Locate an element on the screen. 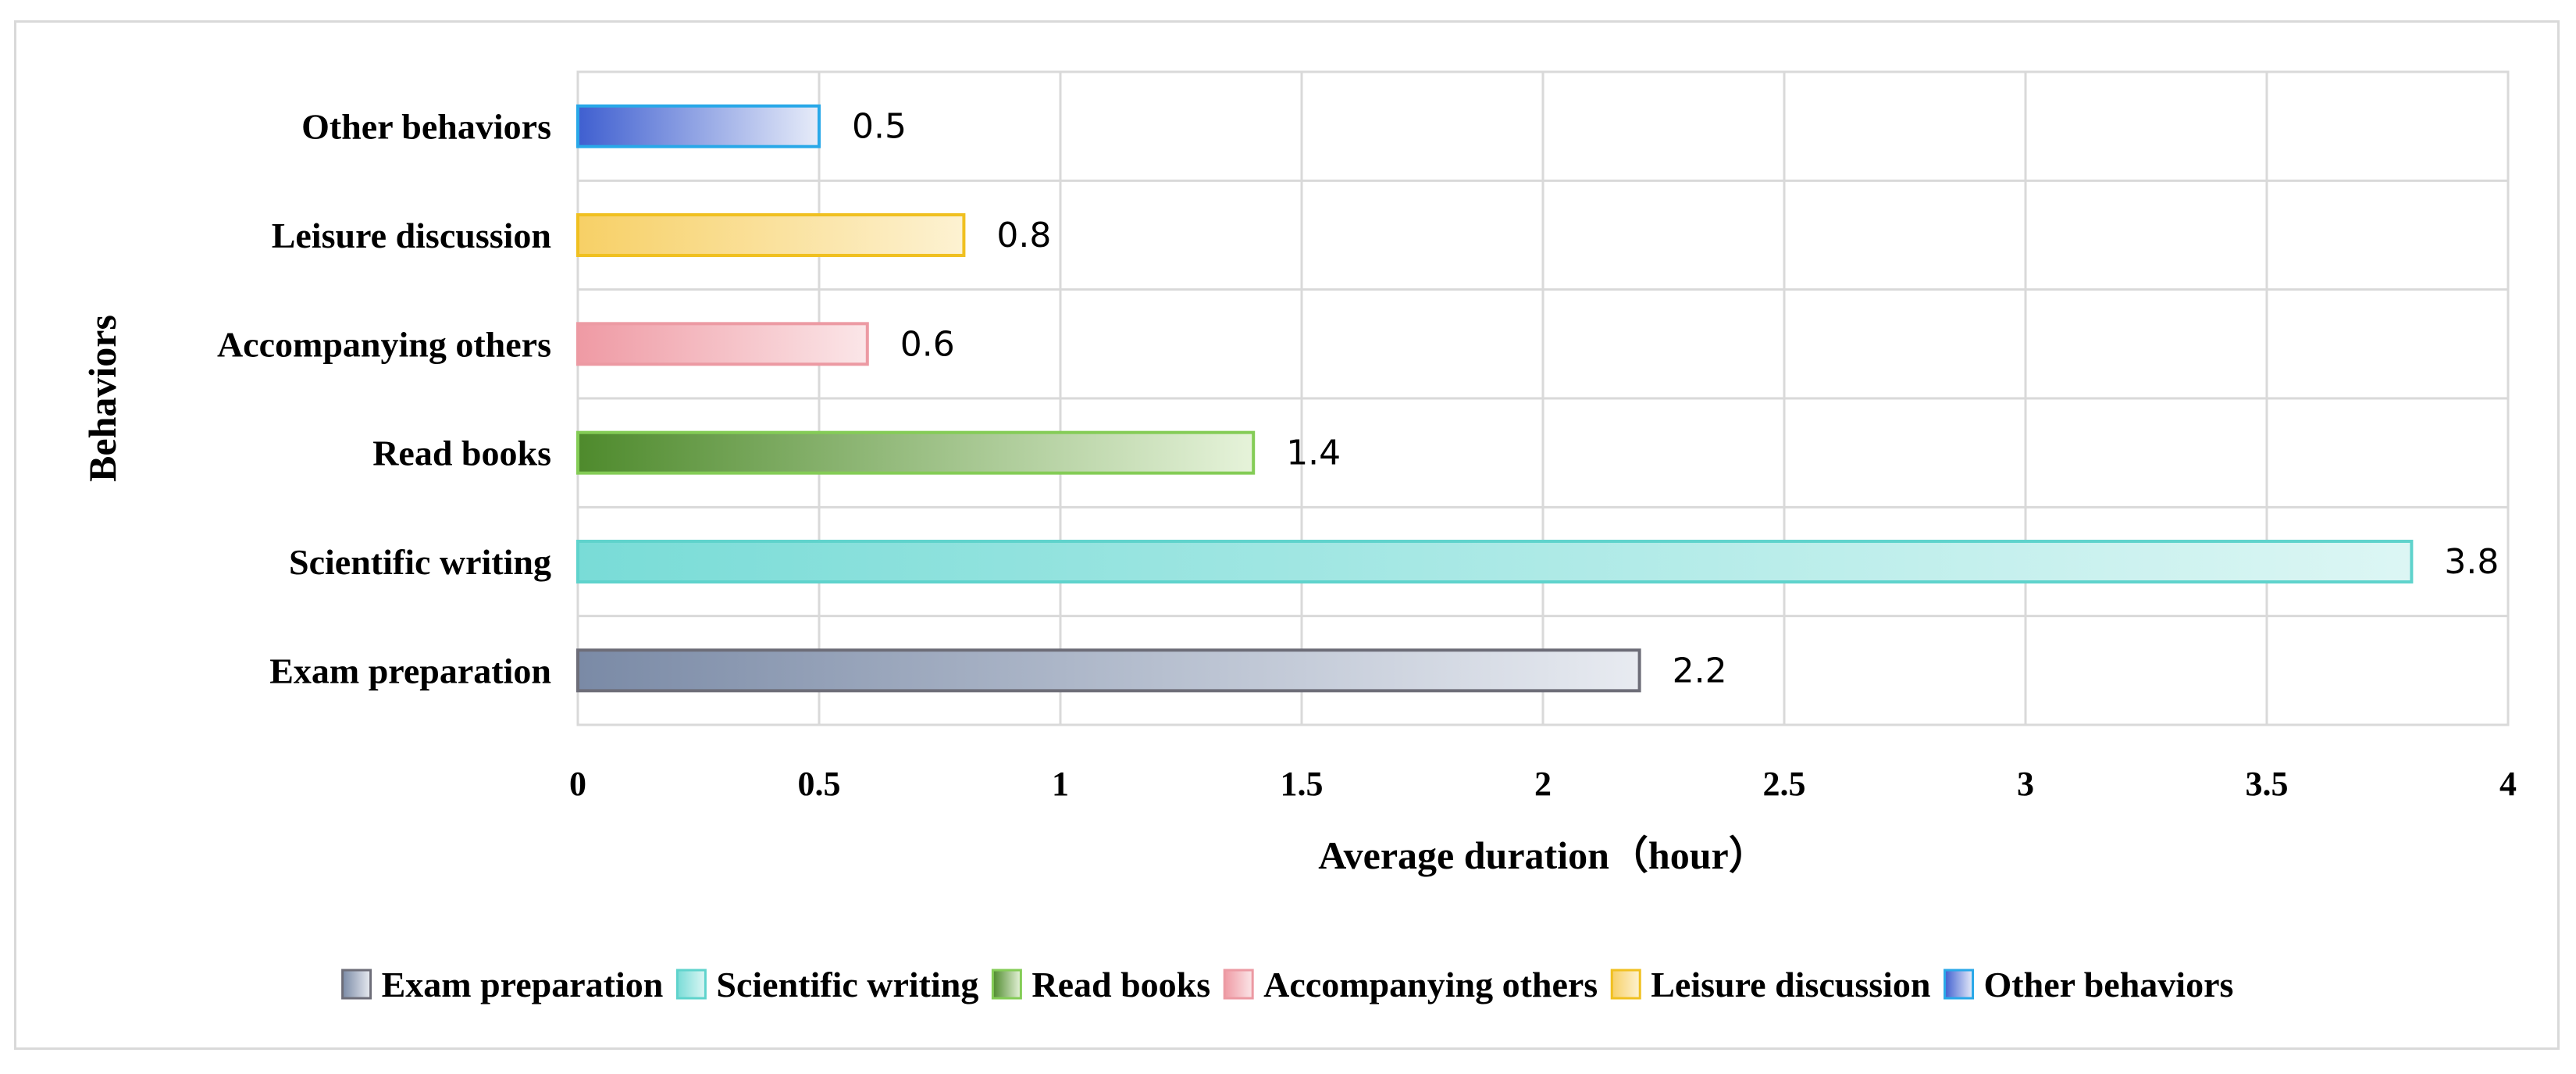 The height and width of the screenshot is (1074, 2576). y-category-label: Exam preparation is located at coordinates (410, 670).